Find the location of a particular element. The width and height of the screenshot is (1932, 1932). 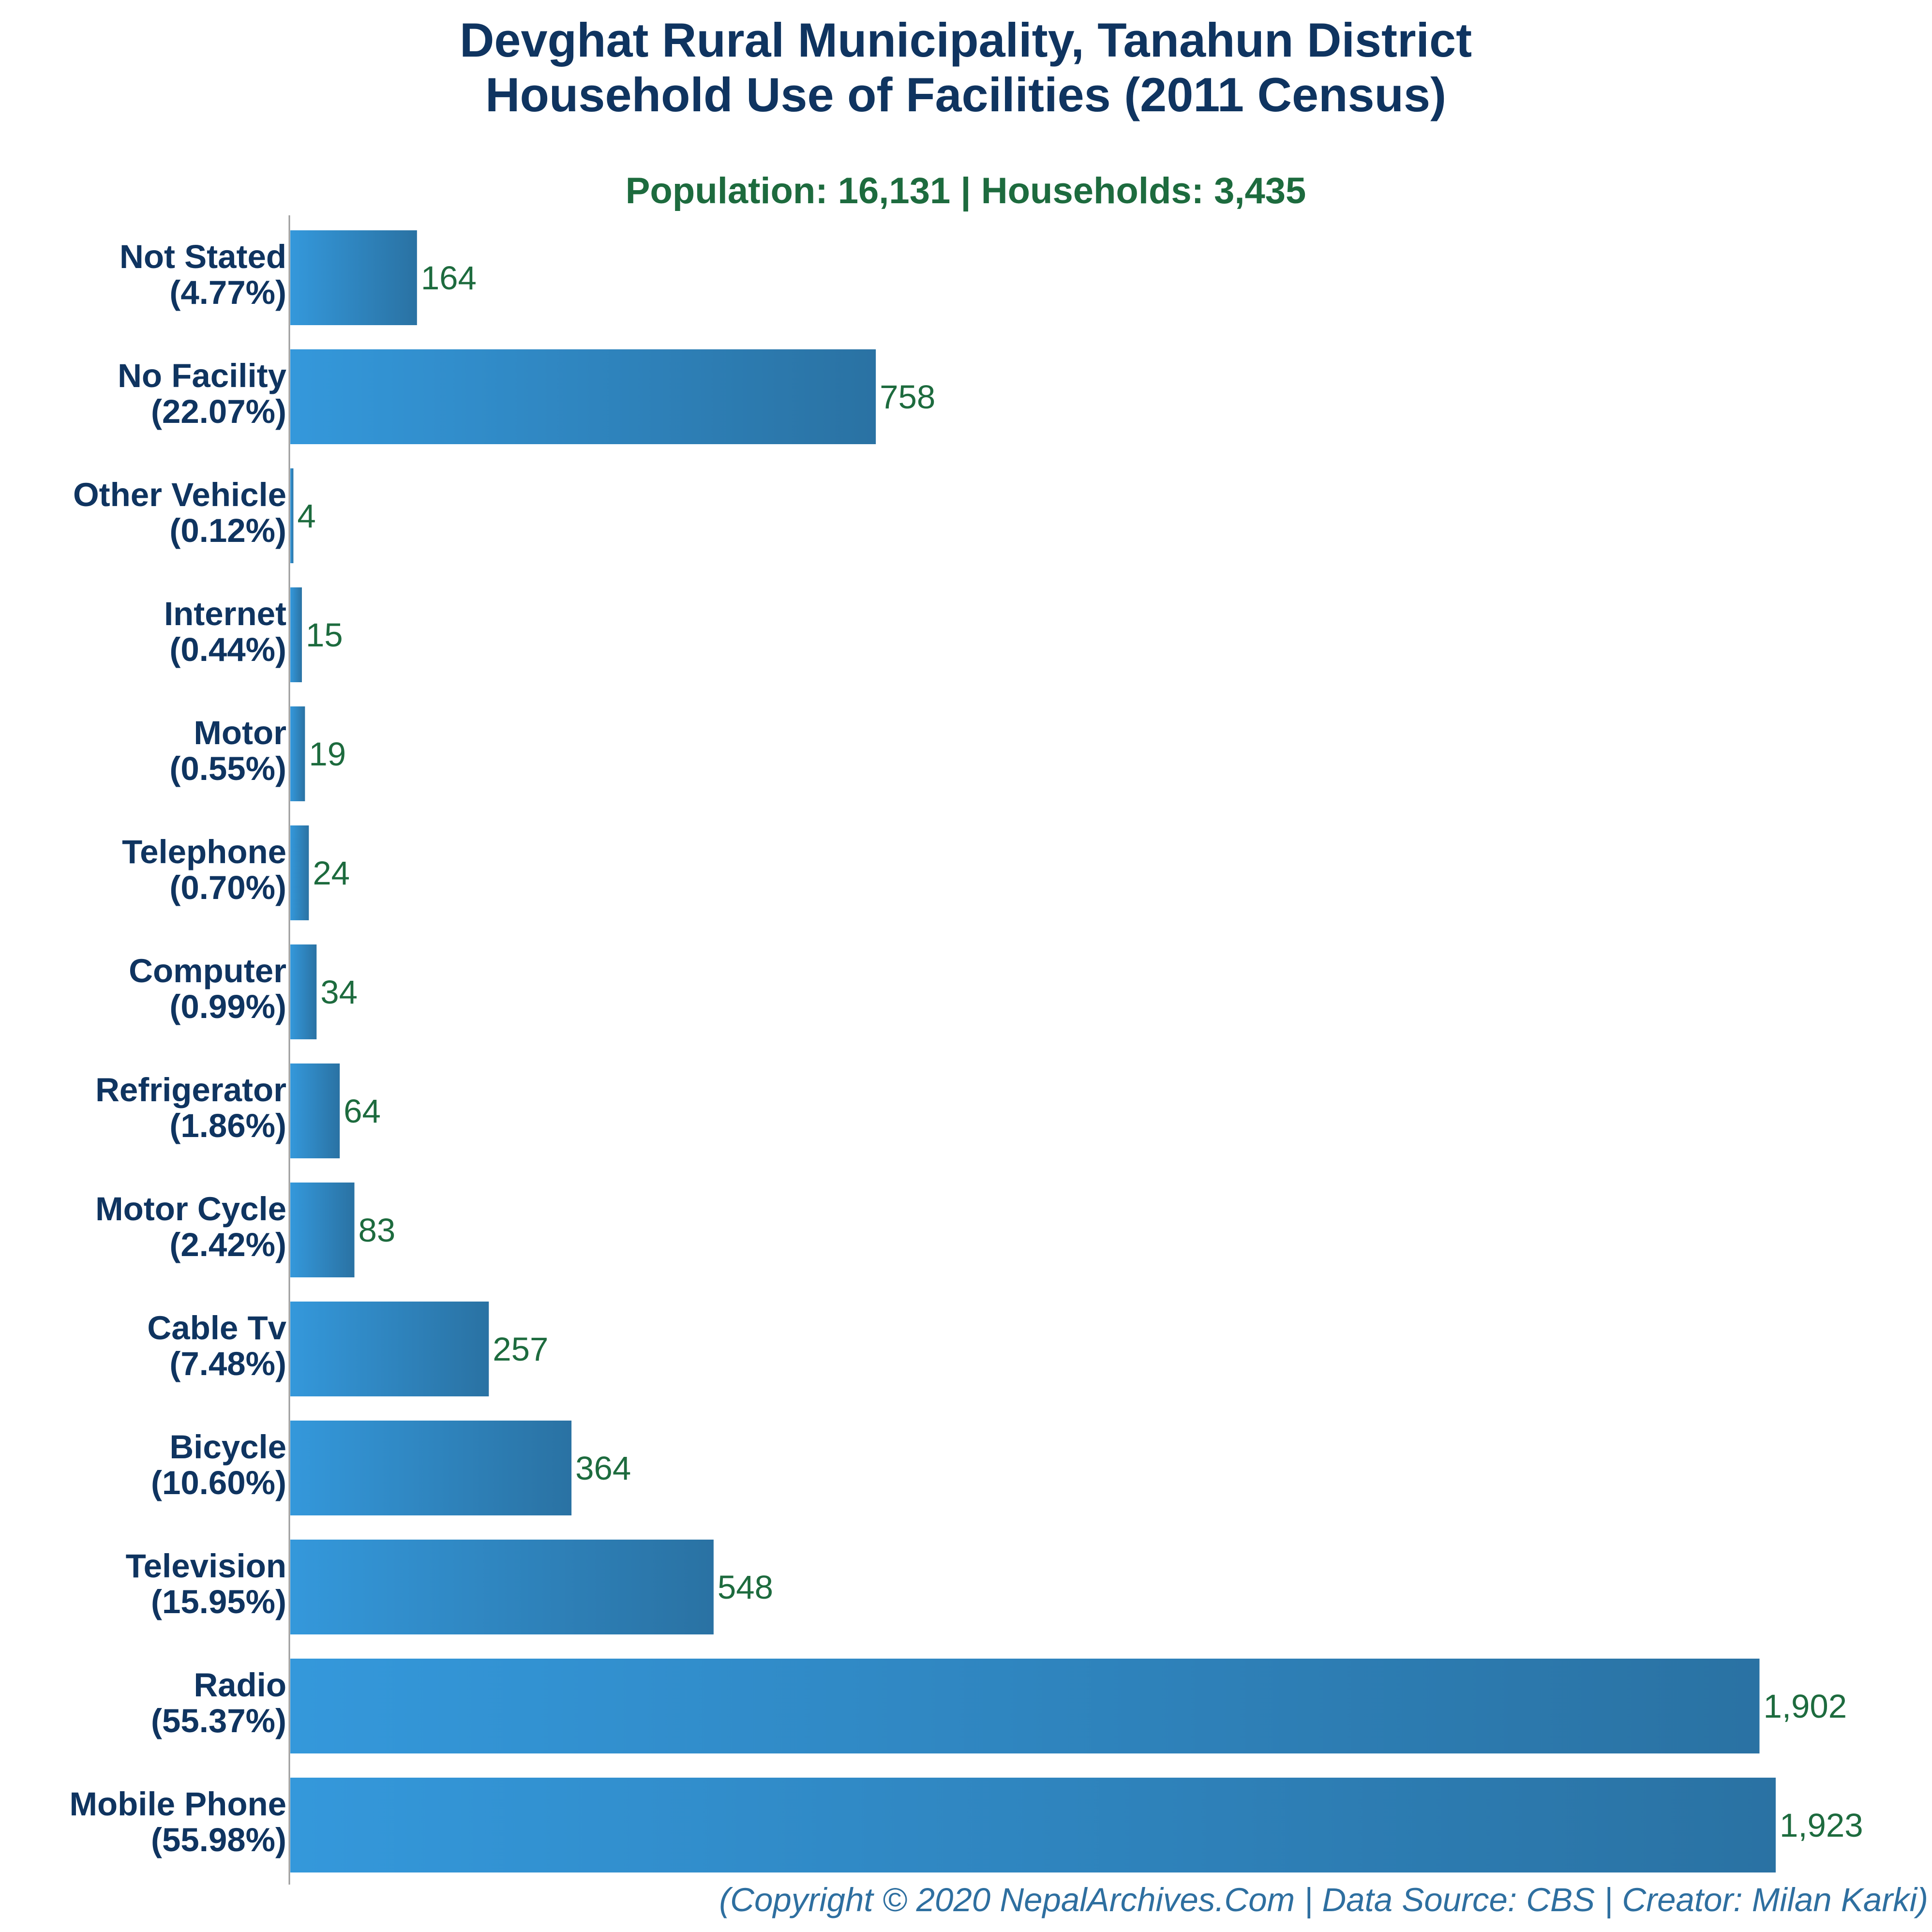

category-label: Internet is located at coordinates (225, 613).